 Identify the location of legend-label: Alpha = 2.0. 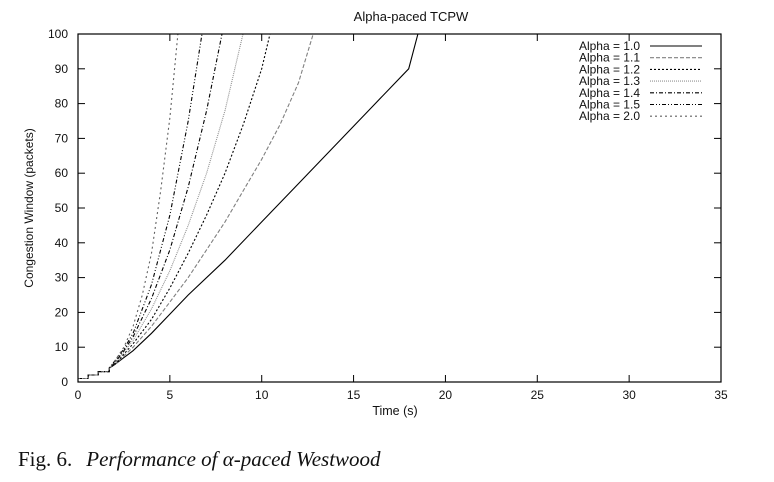
(609, 116).